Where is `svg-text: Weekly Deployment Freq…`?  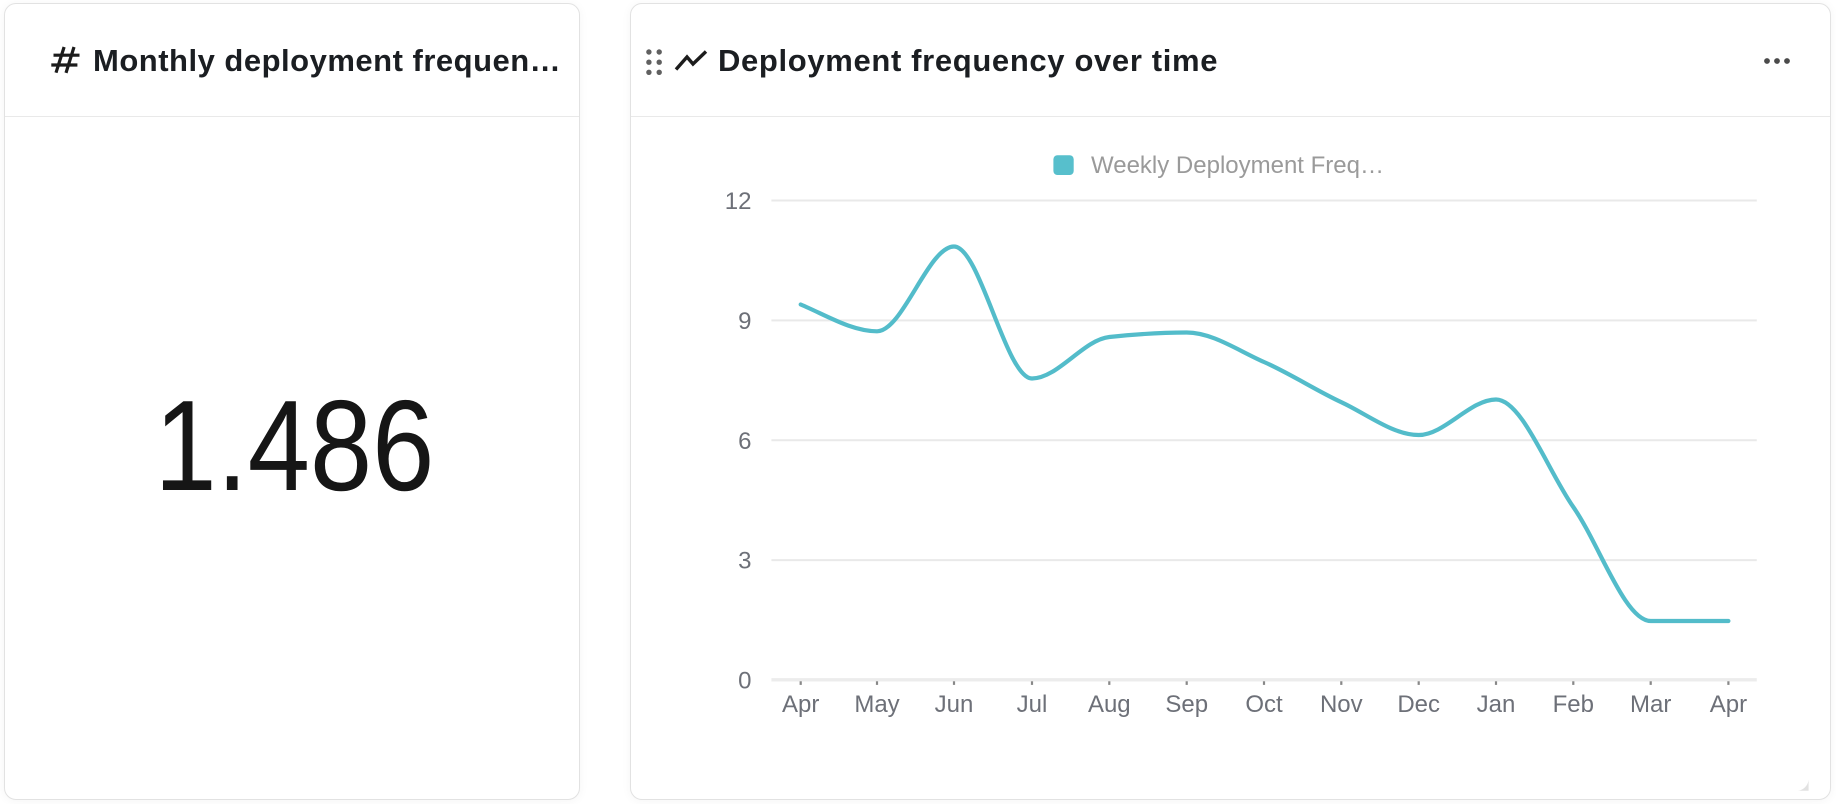
svg-text: Weekly Deployment Freq… is located at coordinates (1237, 165).